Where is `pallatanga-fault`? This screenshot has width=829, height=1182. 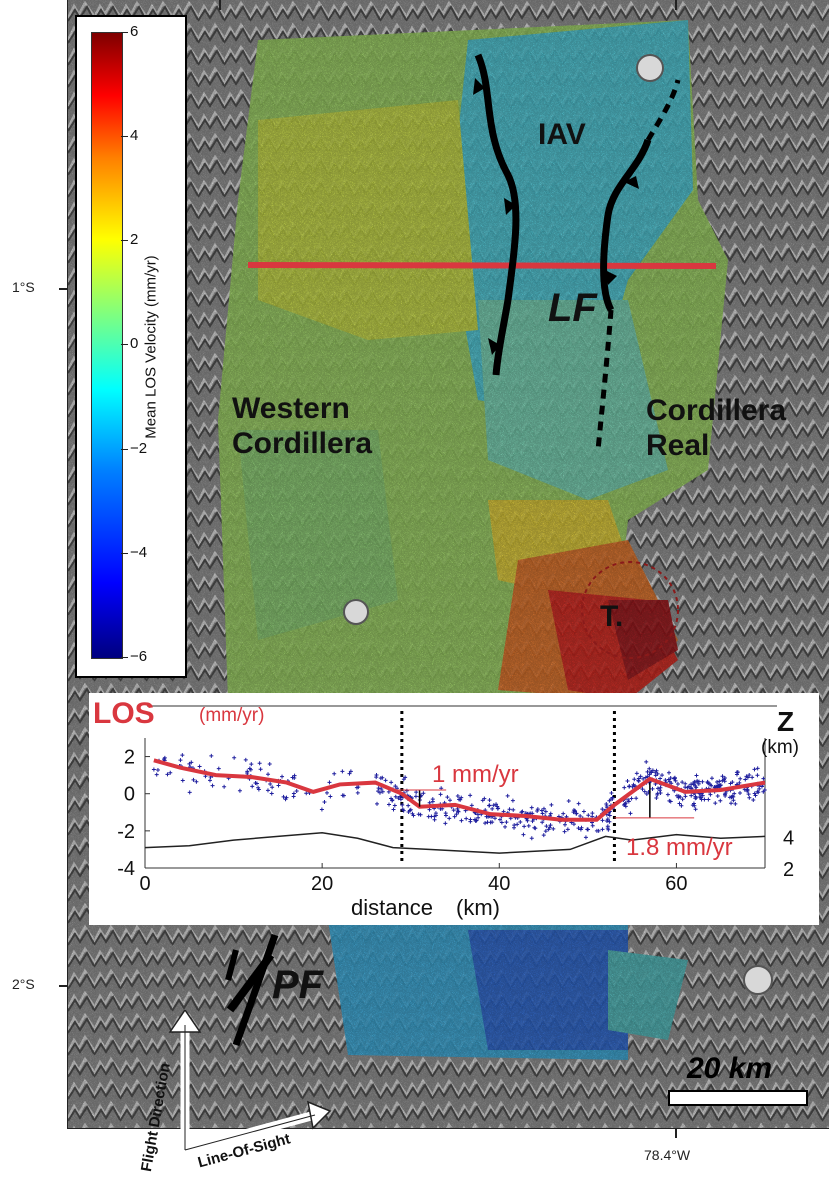
pallatanga-fault is located at coordinates (255, 990).